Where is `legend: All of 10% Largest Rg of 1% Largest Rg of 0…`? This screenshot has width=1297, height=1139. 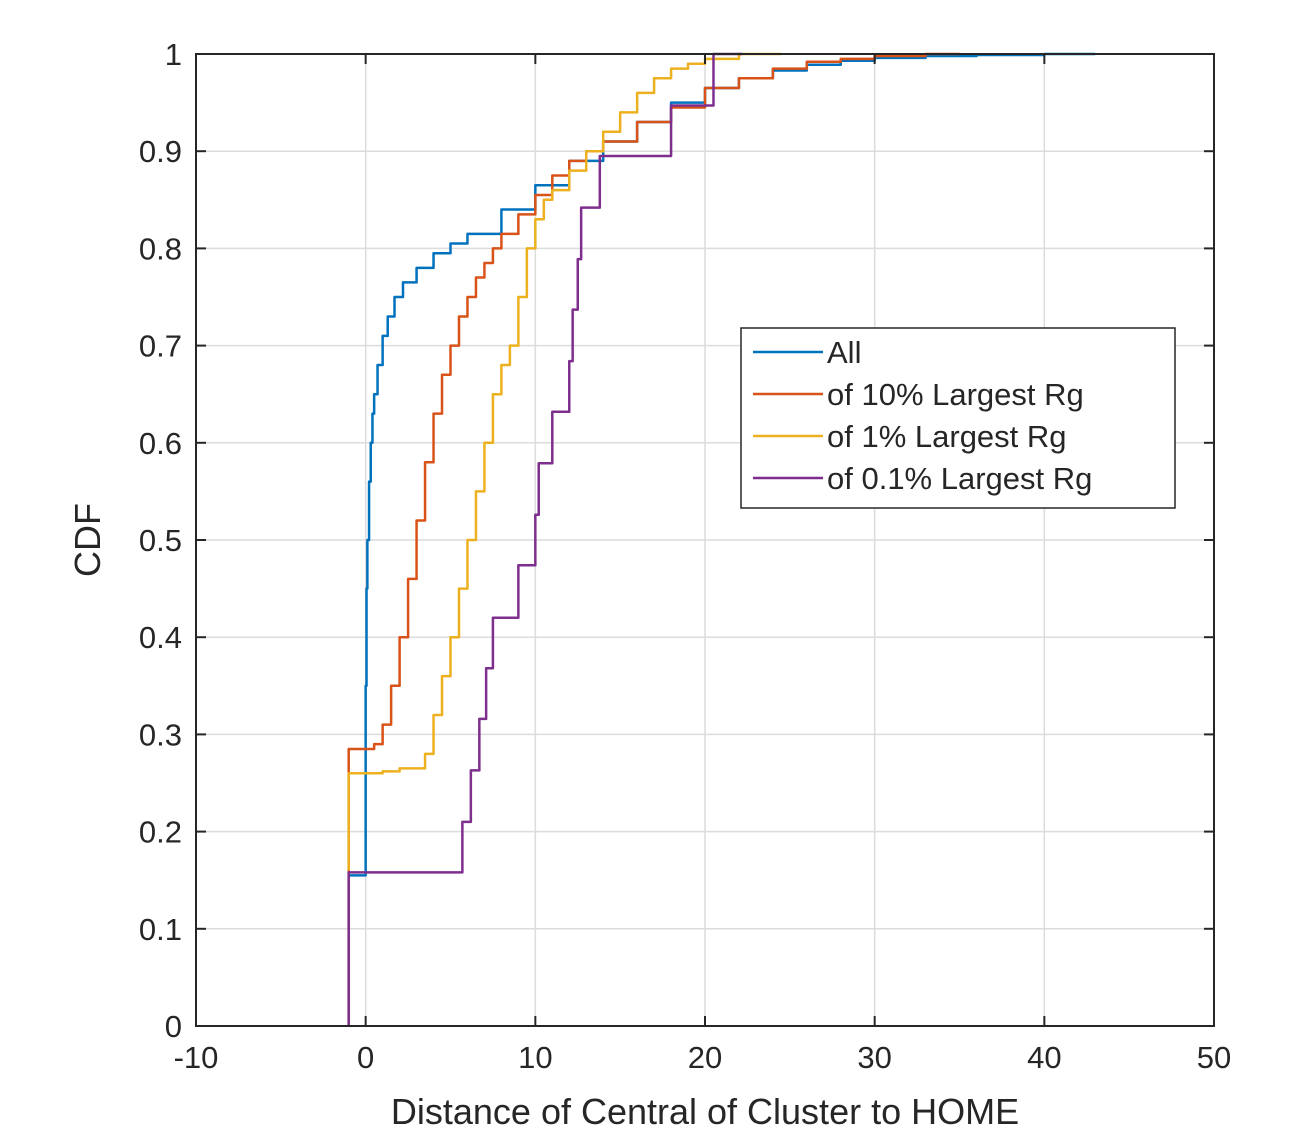 legend: All of 10% Largest Rg of 1% Largest Rg of 0… is located at coordinates (958, 418).